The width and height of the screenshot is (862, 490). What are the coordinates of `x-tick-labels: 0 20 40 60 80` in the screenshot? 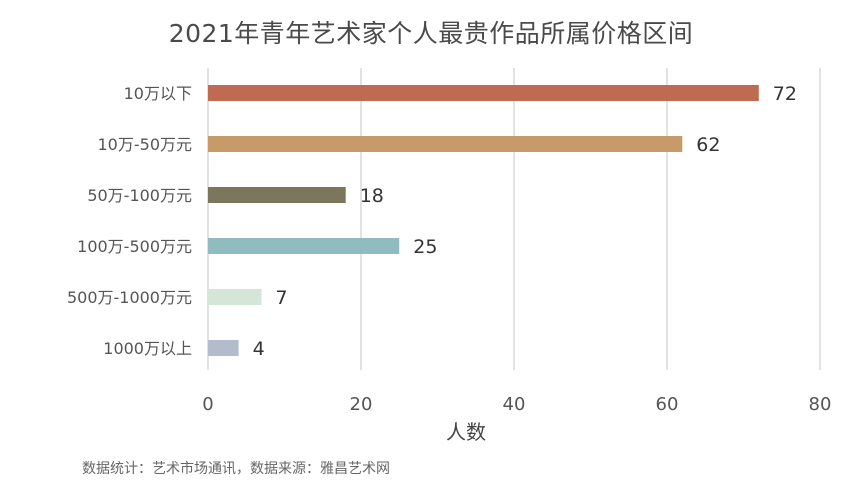 It's located at (516, 404).